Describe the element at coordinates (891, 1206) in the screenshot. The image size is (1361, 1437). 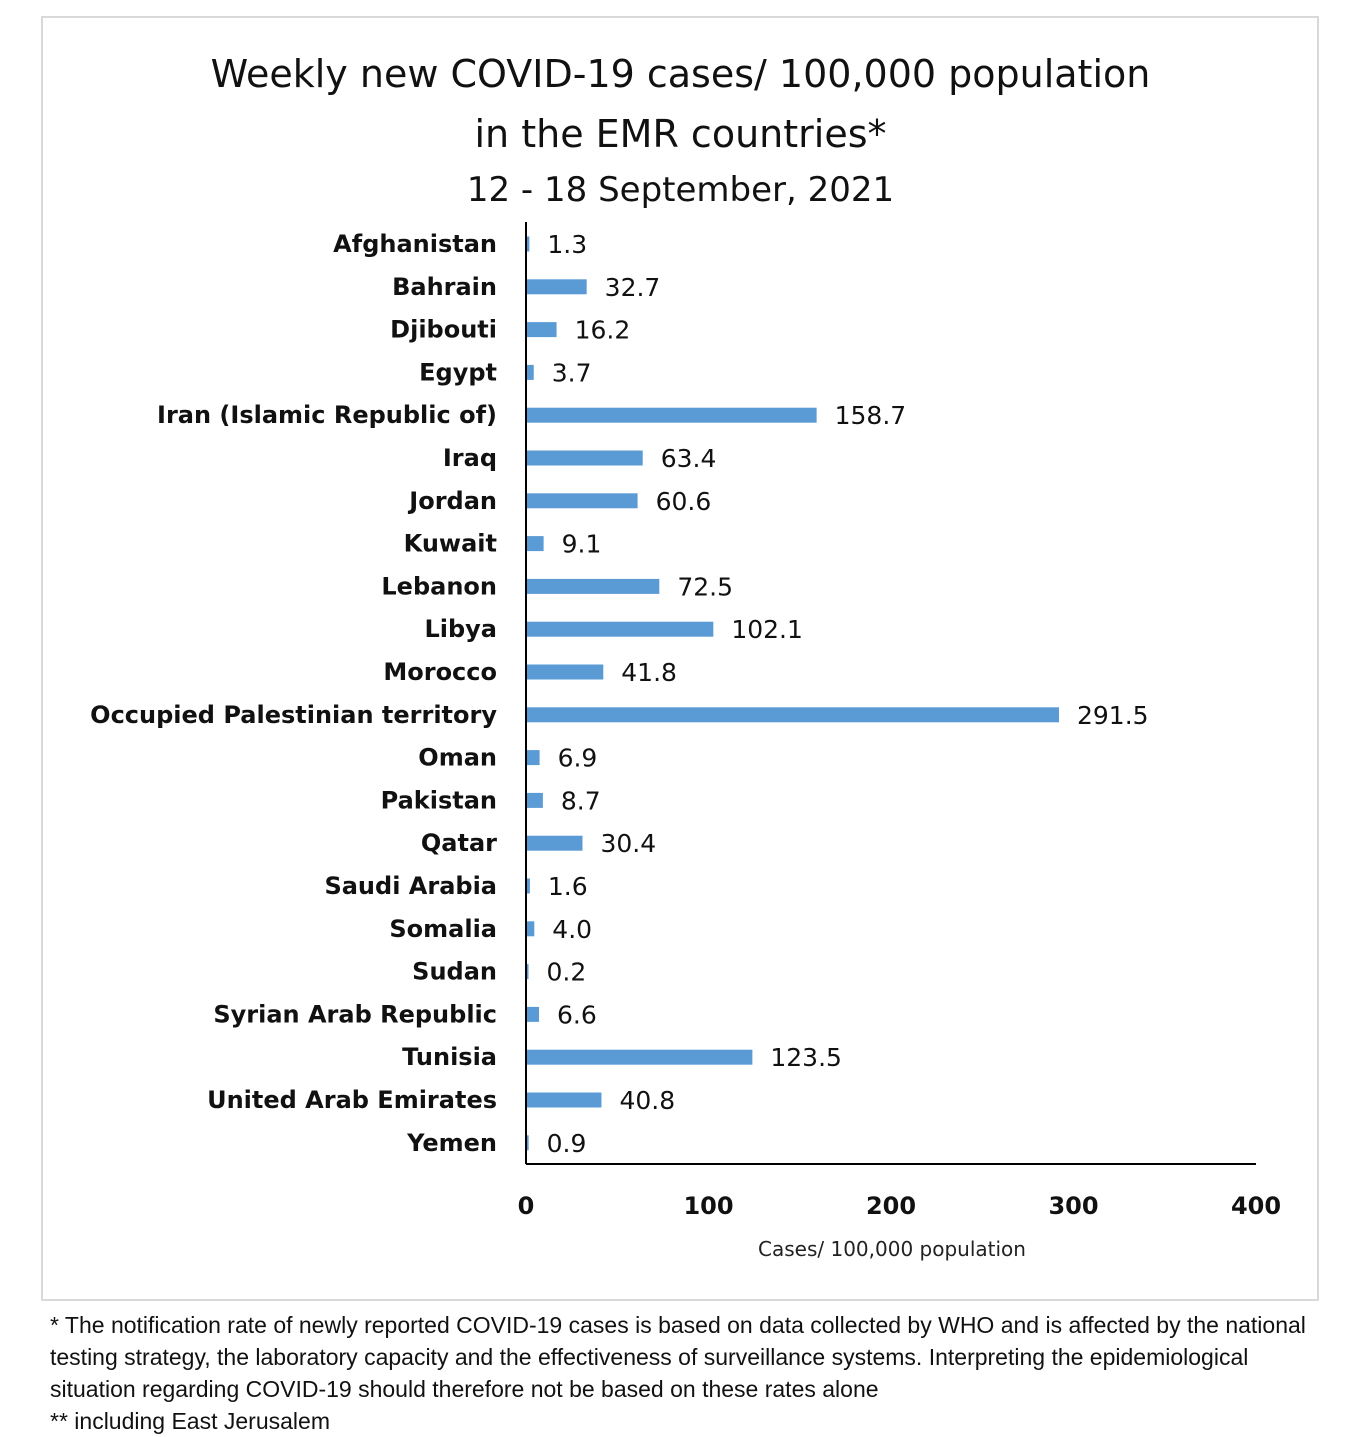
I see `x-tick-label: 200` at that location.